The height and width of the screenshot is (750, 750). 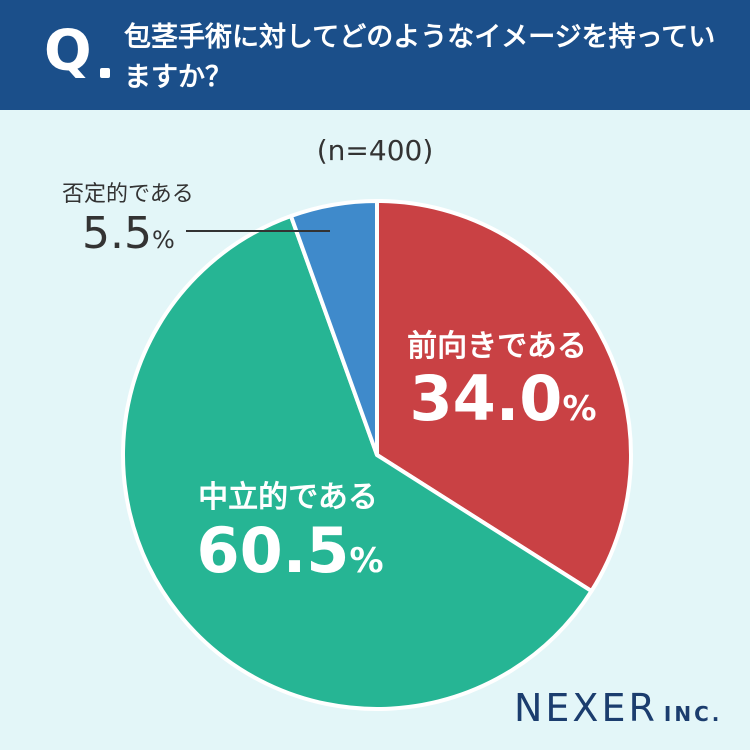 What do you see at coordinates (128, 194) in the screenshot?
I see `slice-label-negative: 否定的である` at bounding box center [128, 194].